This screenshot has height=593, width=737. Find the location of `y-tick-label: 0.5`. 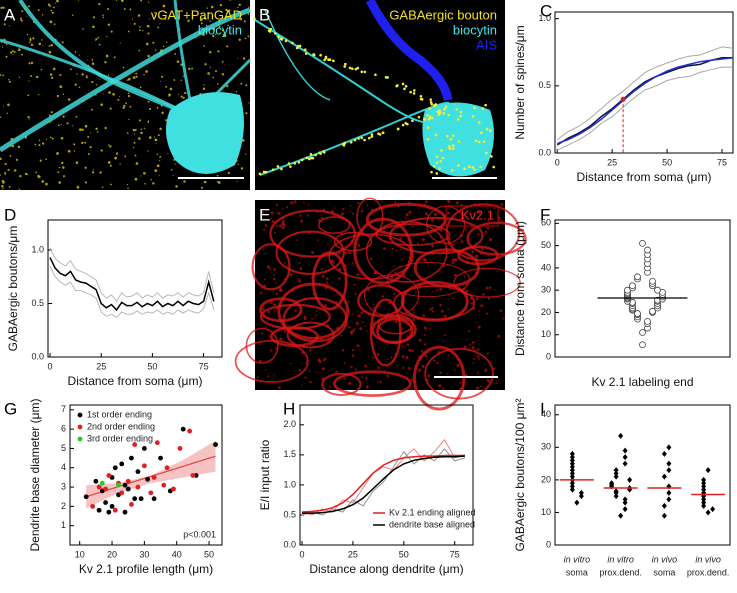

y-tick-label: 0.5 is located at coordinates (289, 514).